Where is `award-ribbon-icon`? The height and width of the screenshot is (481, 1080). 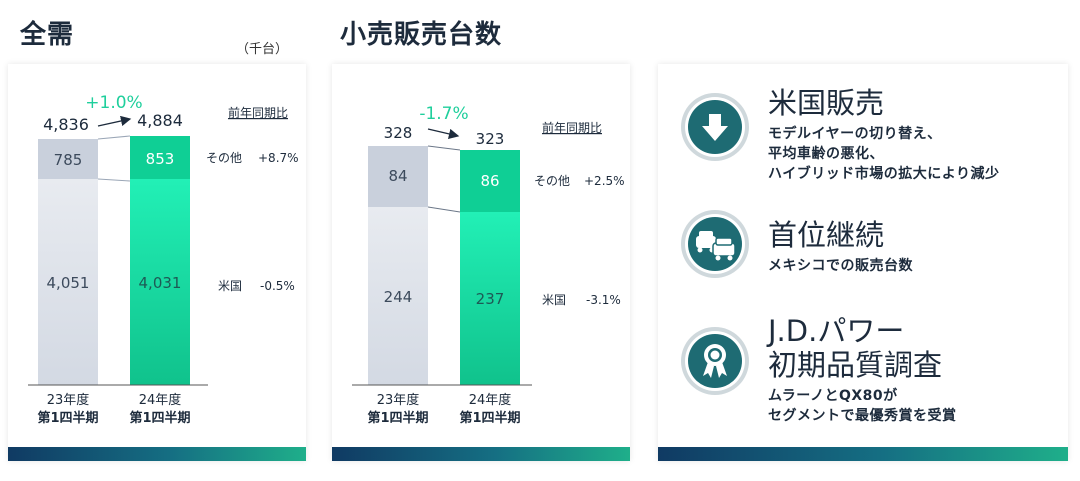
award-ribbon-icon is located at coordinates (715, 361).